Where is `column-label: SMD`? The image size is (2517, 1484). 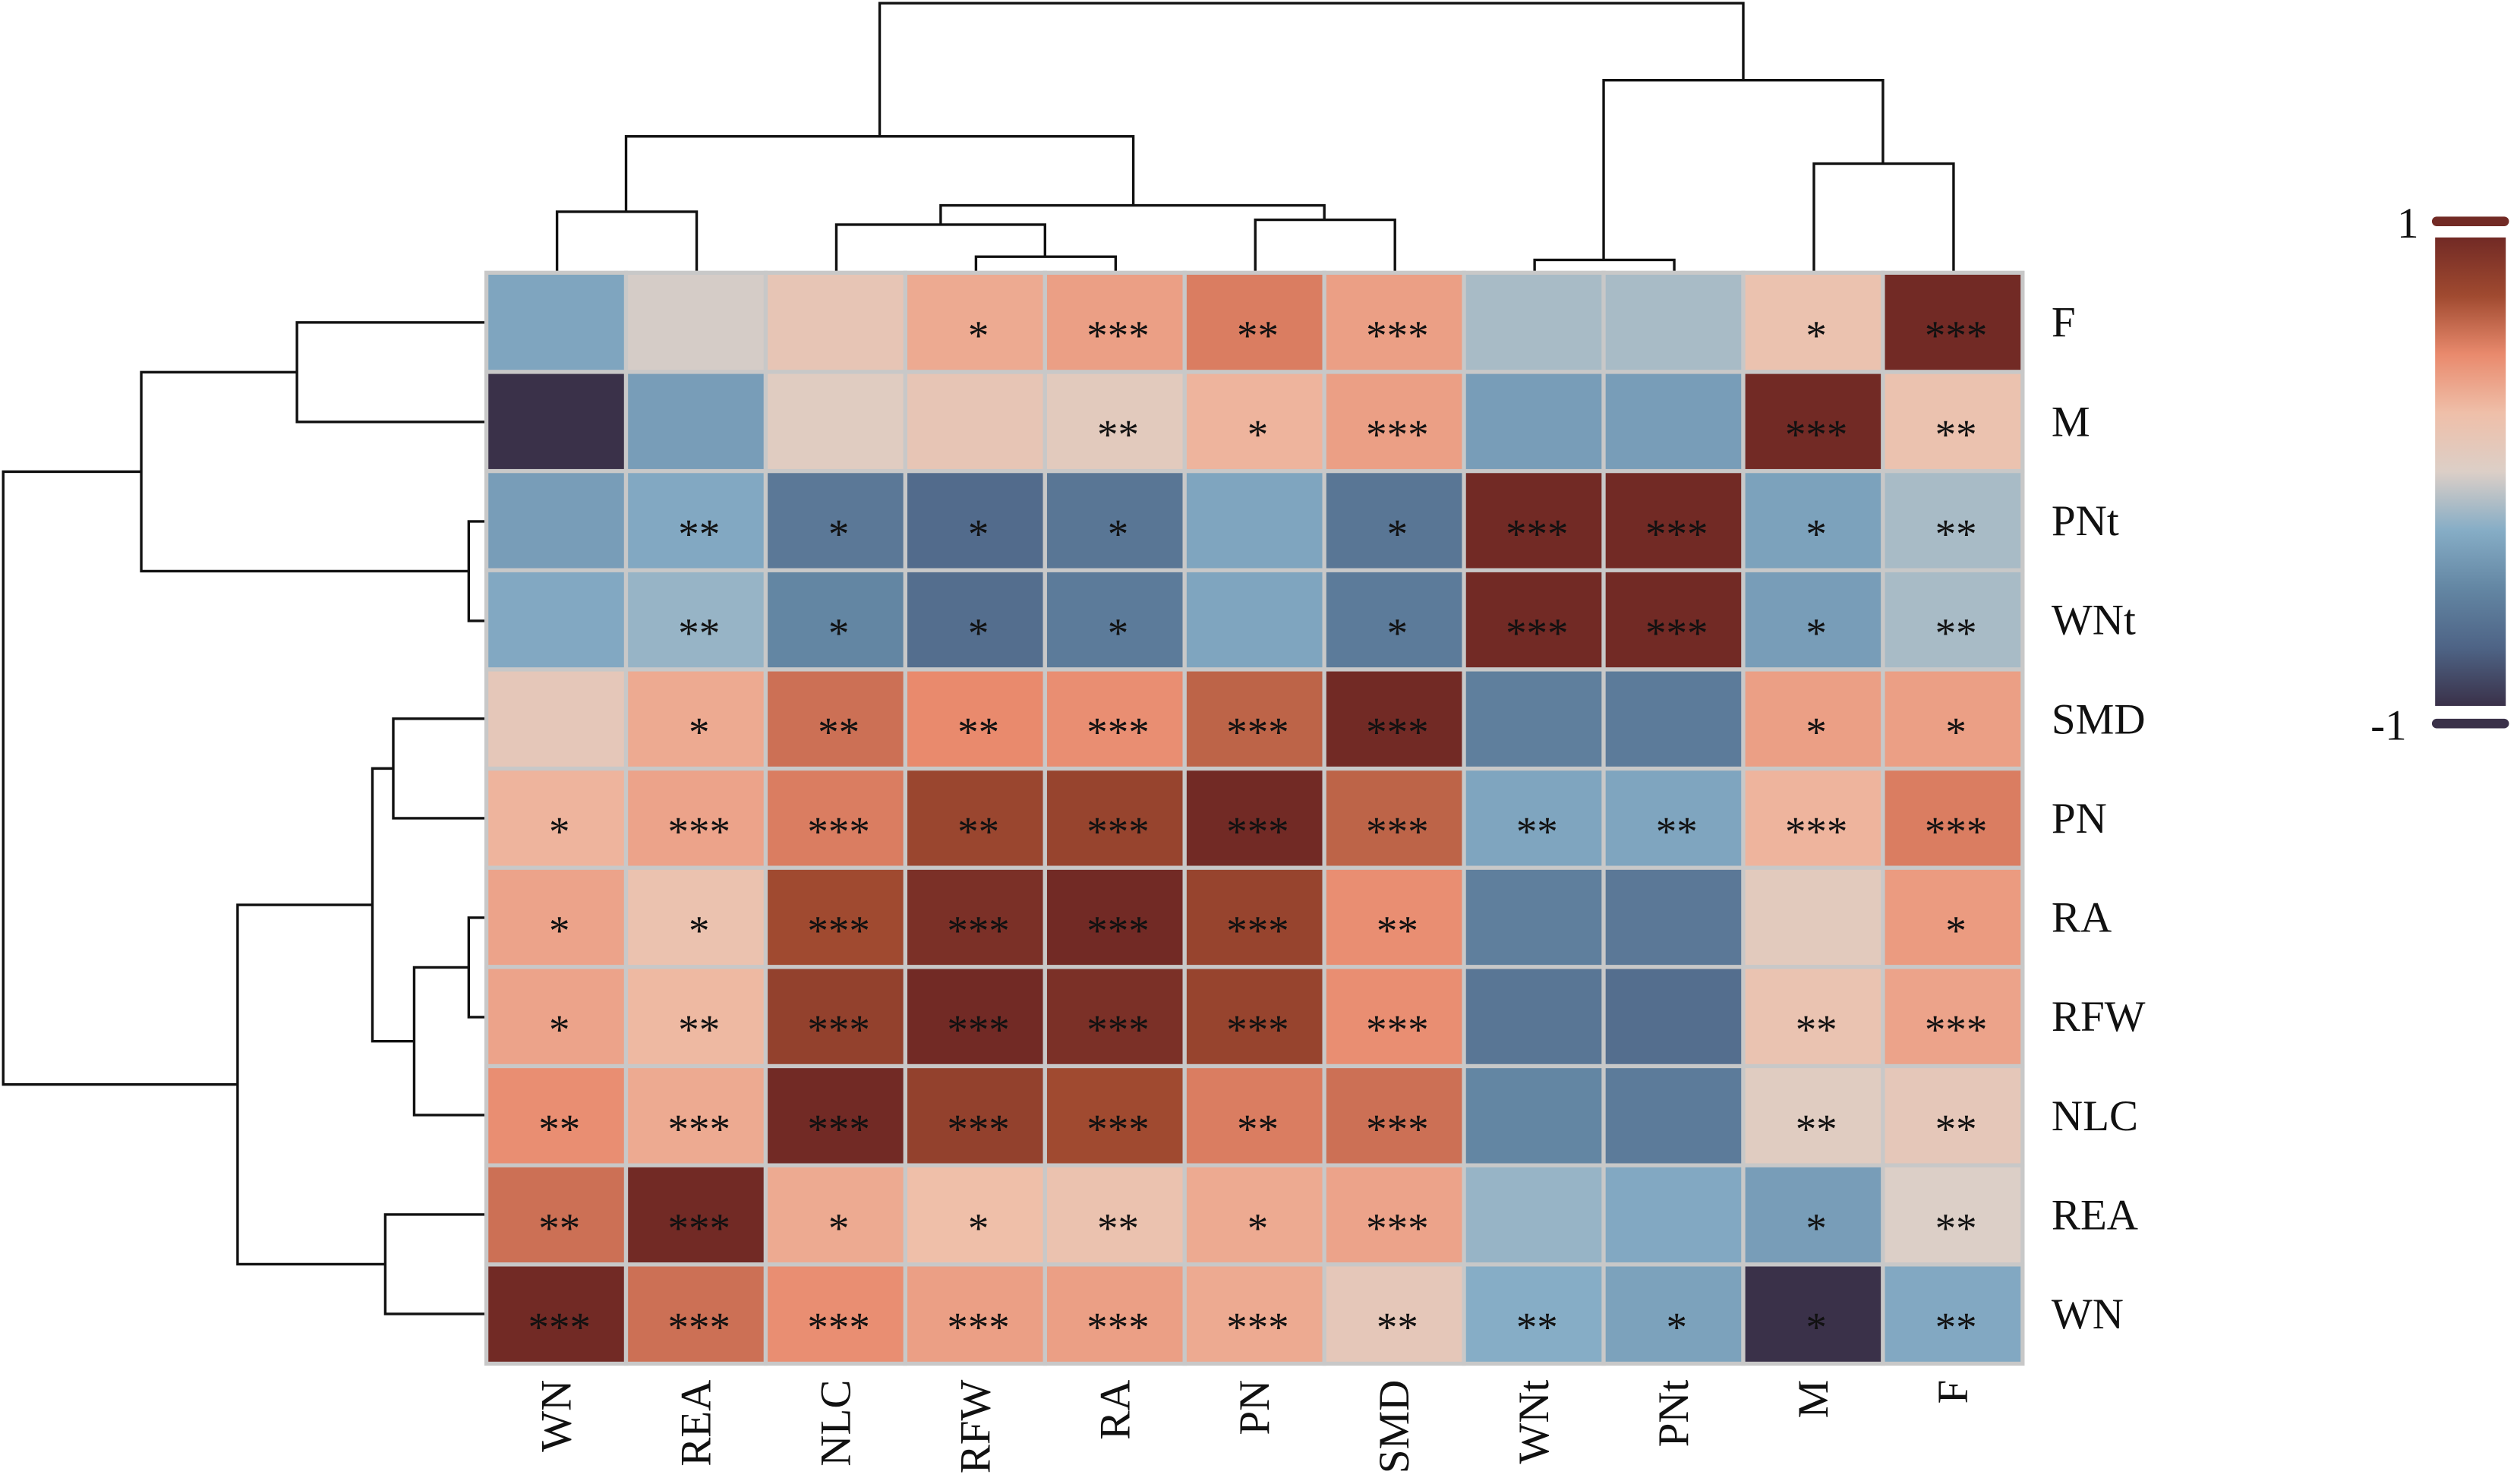 column-label: SMD is located at coordinates (1394, 1427).